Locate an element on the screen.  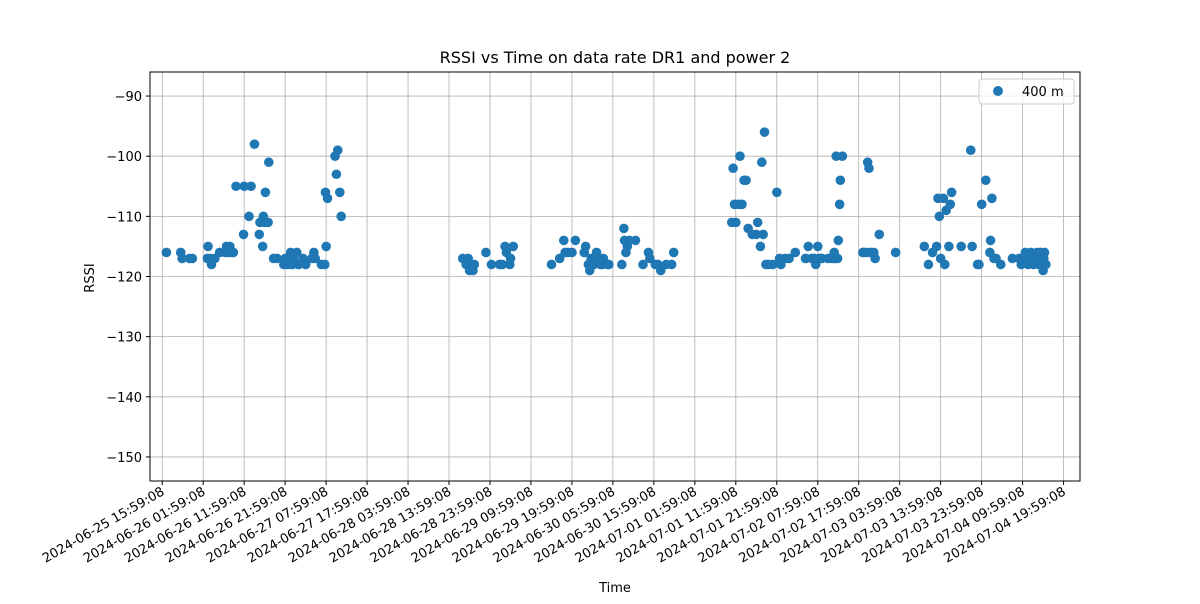
y-axis-ticks: −90 −100 −110 −120 −130 −140 −150 is located at coordinates (128, 278).